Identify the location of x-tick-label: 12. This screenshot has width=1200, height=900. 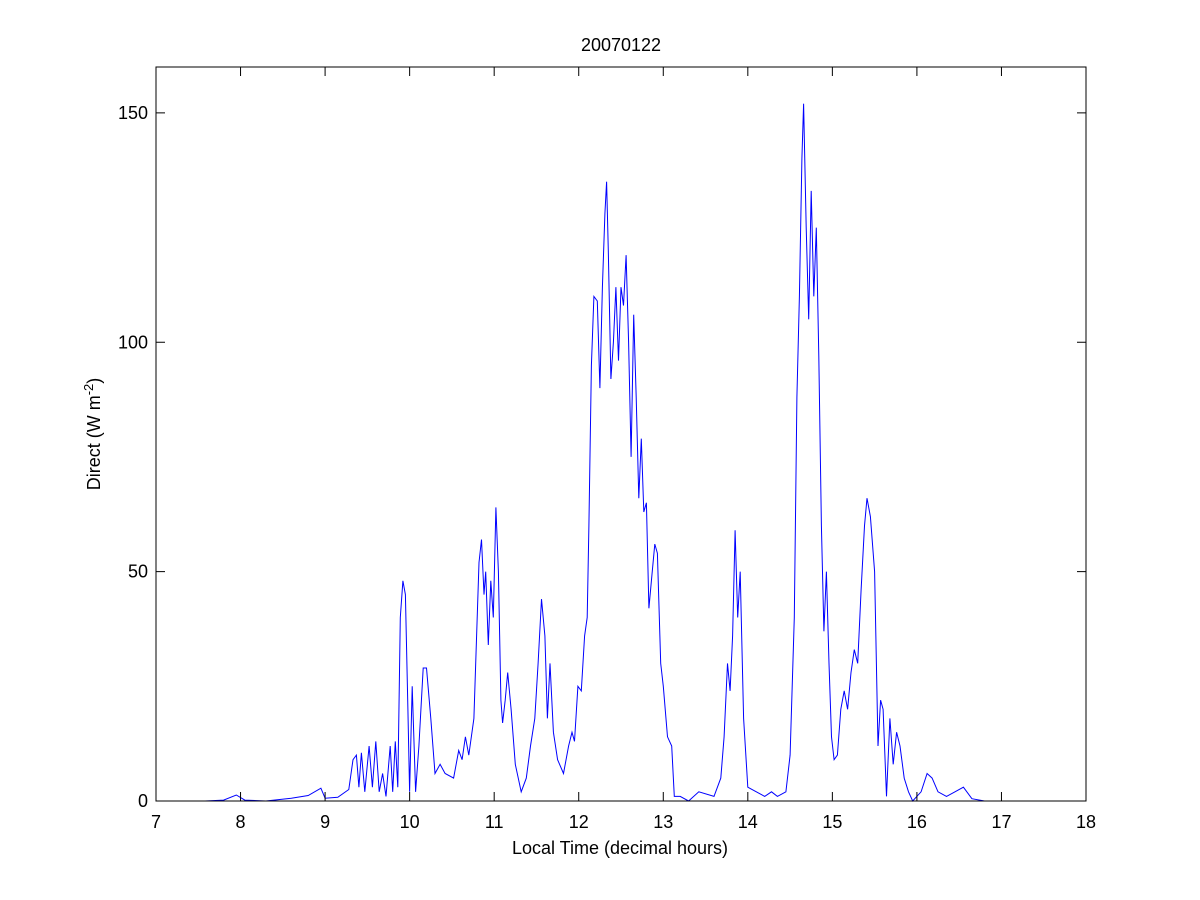
(579, 822).